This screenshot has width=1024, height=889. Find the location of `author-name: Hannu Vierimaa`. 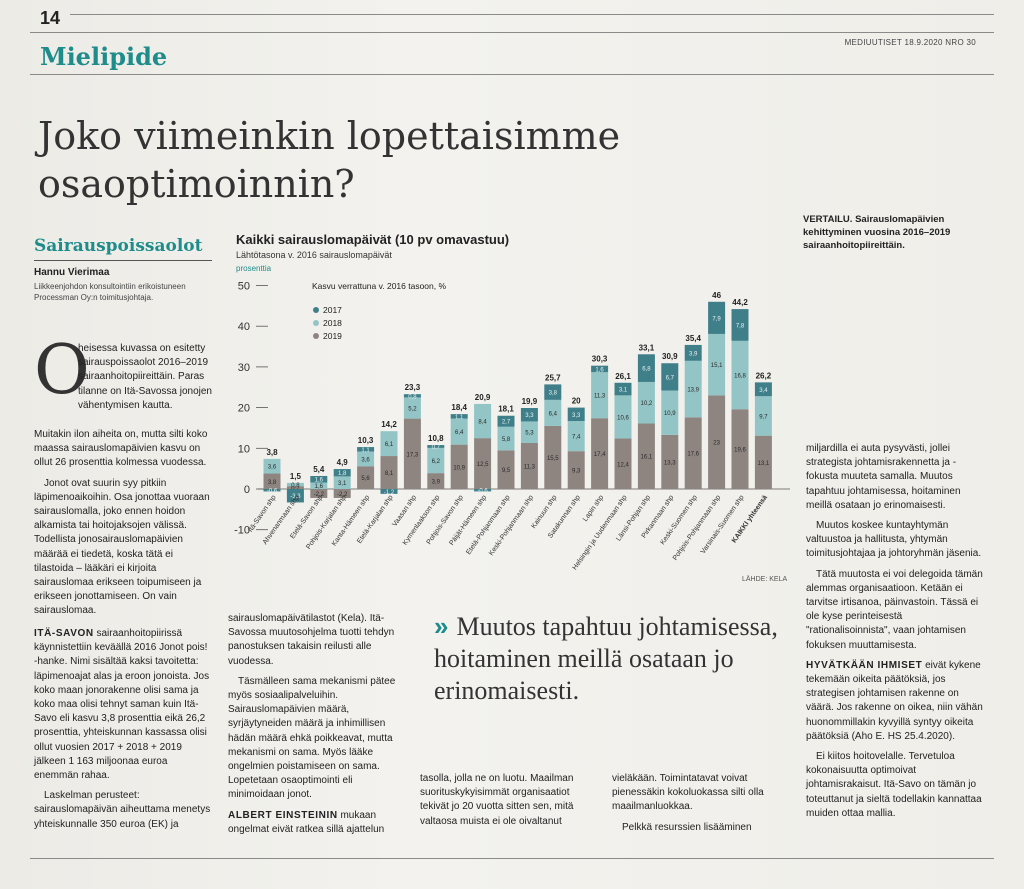

author-name: Hannu Vierimaa is located at coordinates (72, 272).